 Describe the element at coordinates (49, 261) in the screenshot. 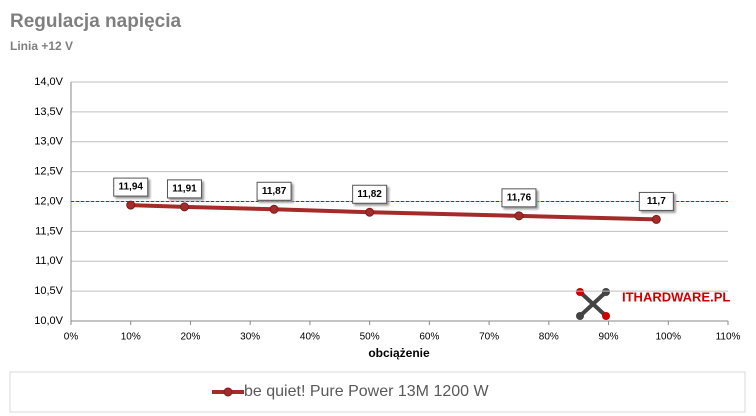

I see `y-tick-label: 11,0V` at that location.